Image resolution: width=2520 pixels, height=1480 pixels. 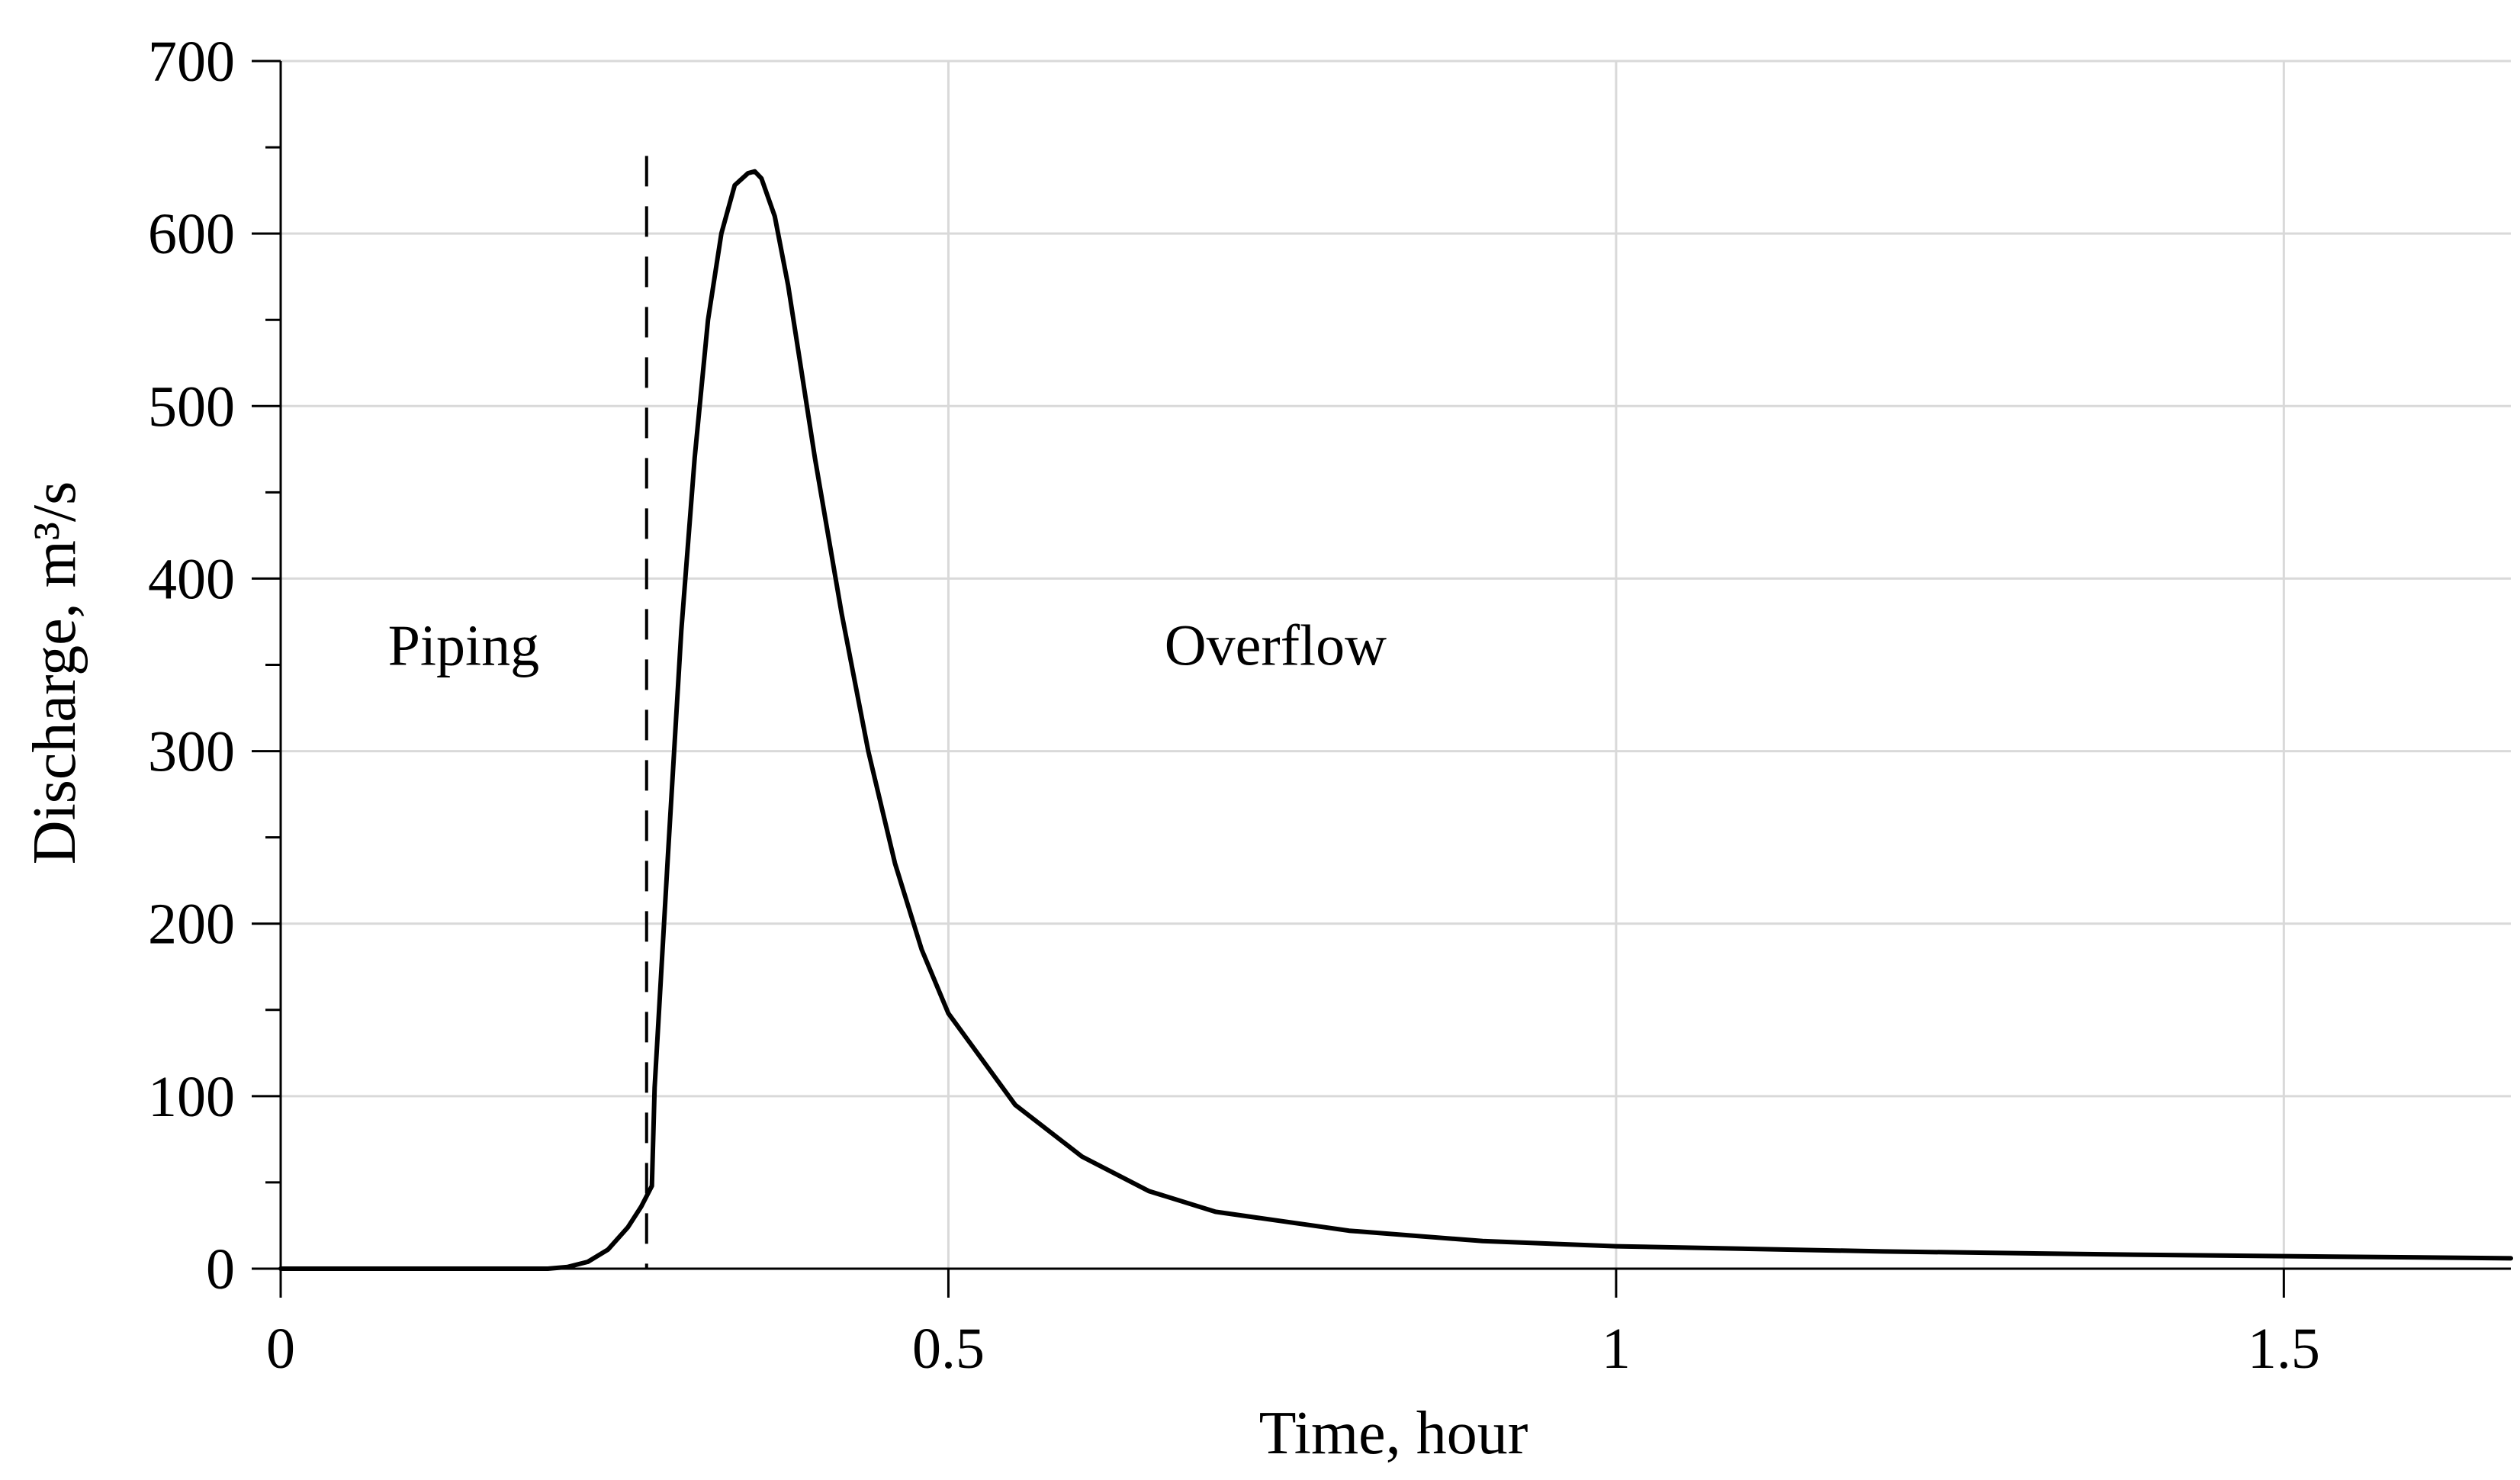 I want to click on y-tick-label: 700, so click(x=191, y=62).